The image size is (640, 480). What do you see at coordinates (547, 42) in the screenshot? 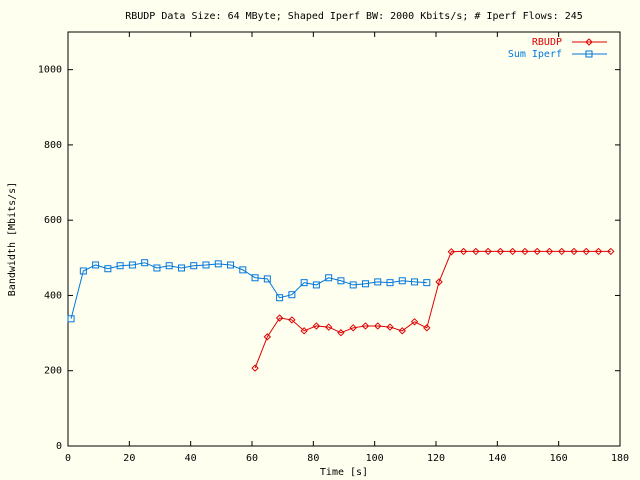
I see `legend-label: RBUDP` at bounding box center [547, 42].